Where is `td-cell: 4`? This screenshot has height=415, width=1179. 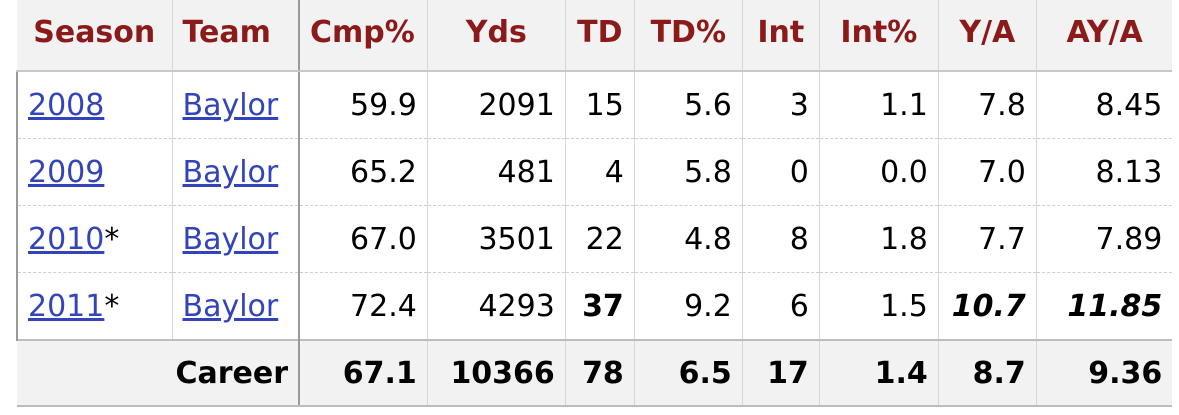
td-cell: 4 is located at coordinates (599, 172).